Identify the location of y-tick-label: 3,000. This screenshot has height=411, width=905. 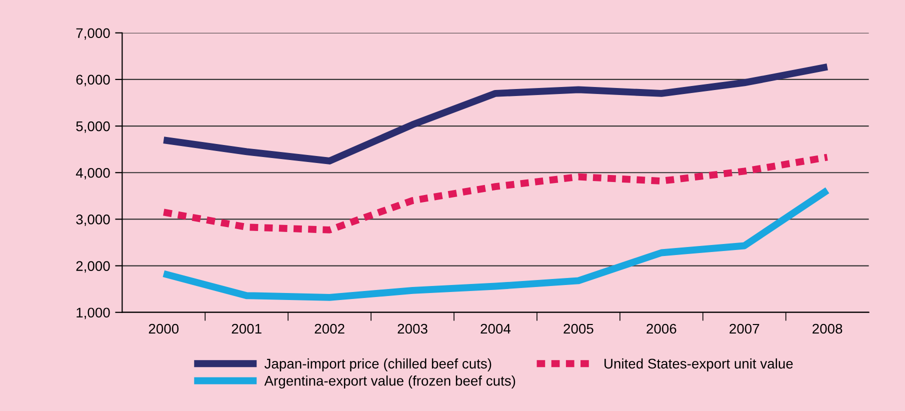
(93, 220).